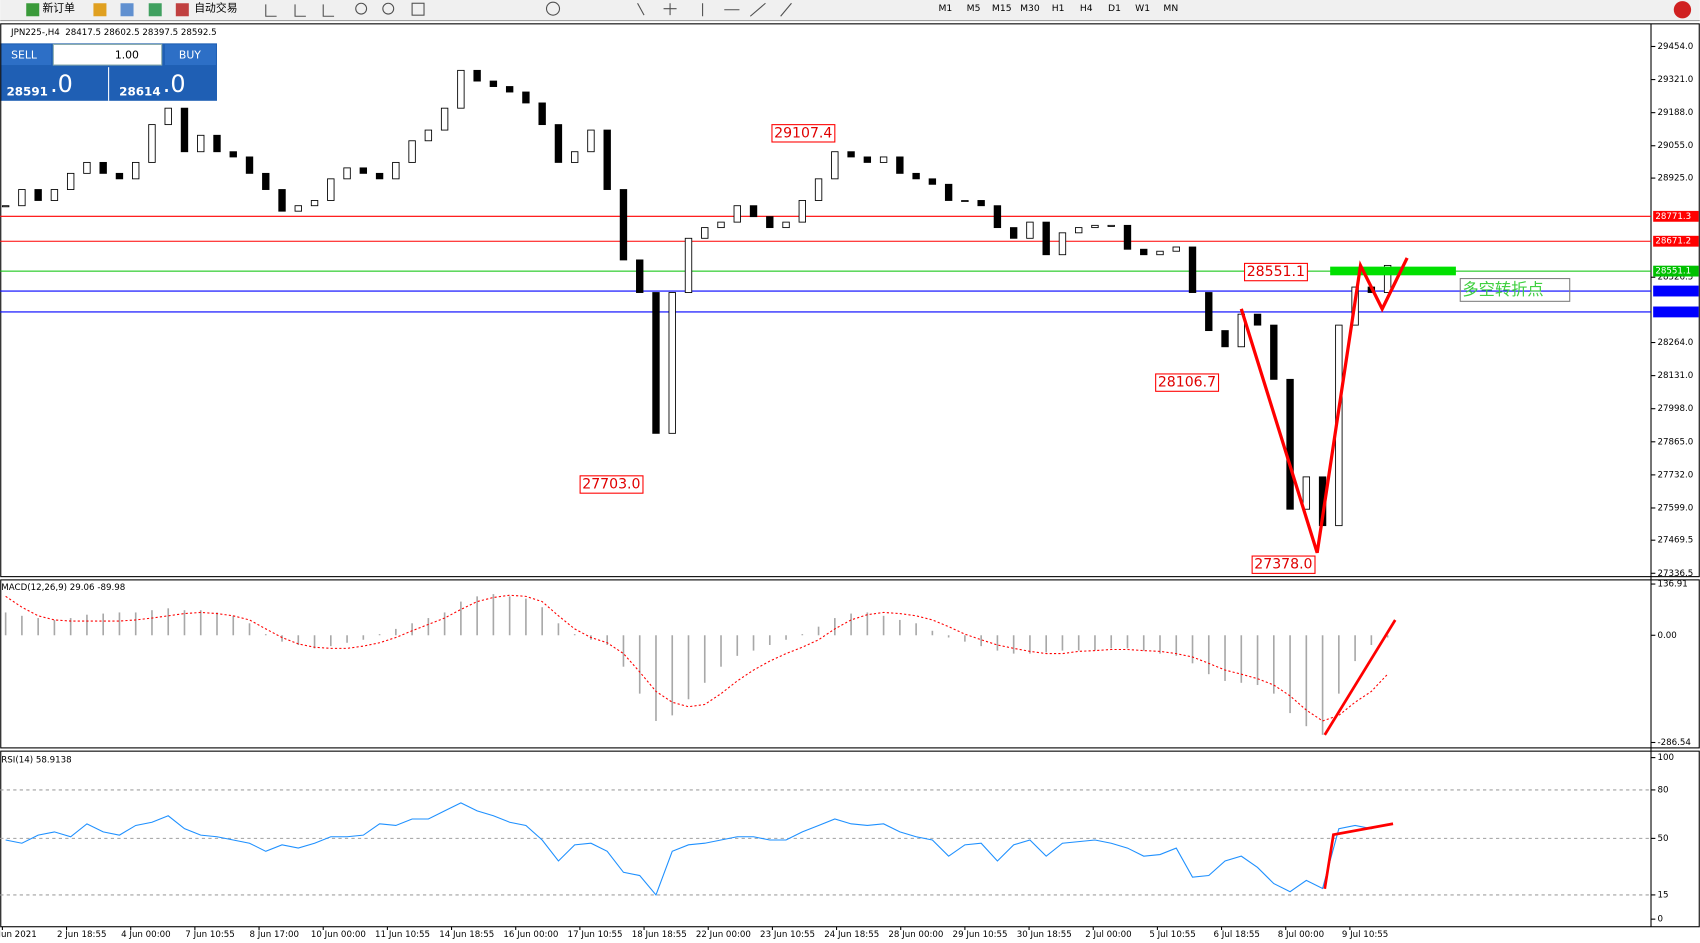 This screenshot has height=943, width=1700. I want to click on note-box, so click(1515, 290).